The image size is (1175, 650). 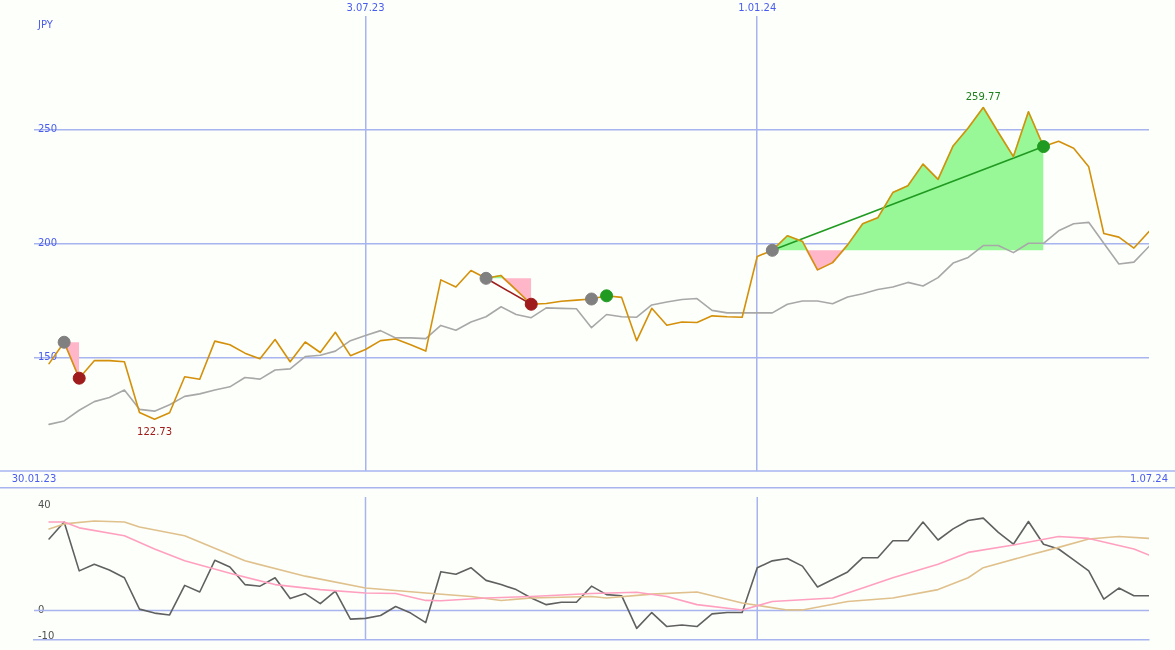 What do you see at coordinates (1149, 478) in the screenshot?
I see `x-tick-label: 1.07.24` at bounding box center [1149, 478].